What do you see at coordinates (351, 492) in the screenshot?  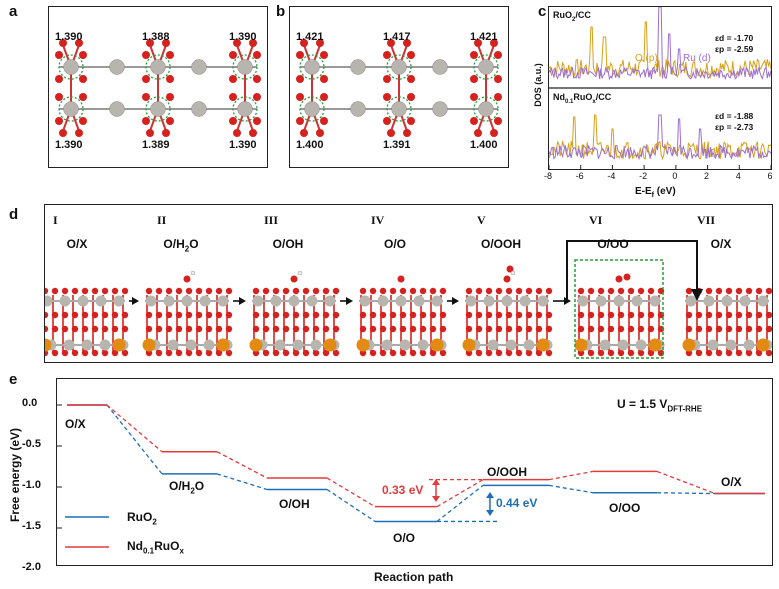 I see `energy-connector-ndruox` at bounding box center [351, 492].